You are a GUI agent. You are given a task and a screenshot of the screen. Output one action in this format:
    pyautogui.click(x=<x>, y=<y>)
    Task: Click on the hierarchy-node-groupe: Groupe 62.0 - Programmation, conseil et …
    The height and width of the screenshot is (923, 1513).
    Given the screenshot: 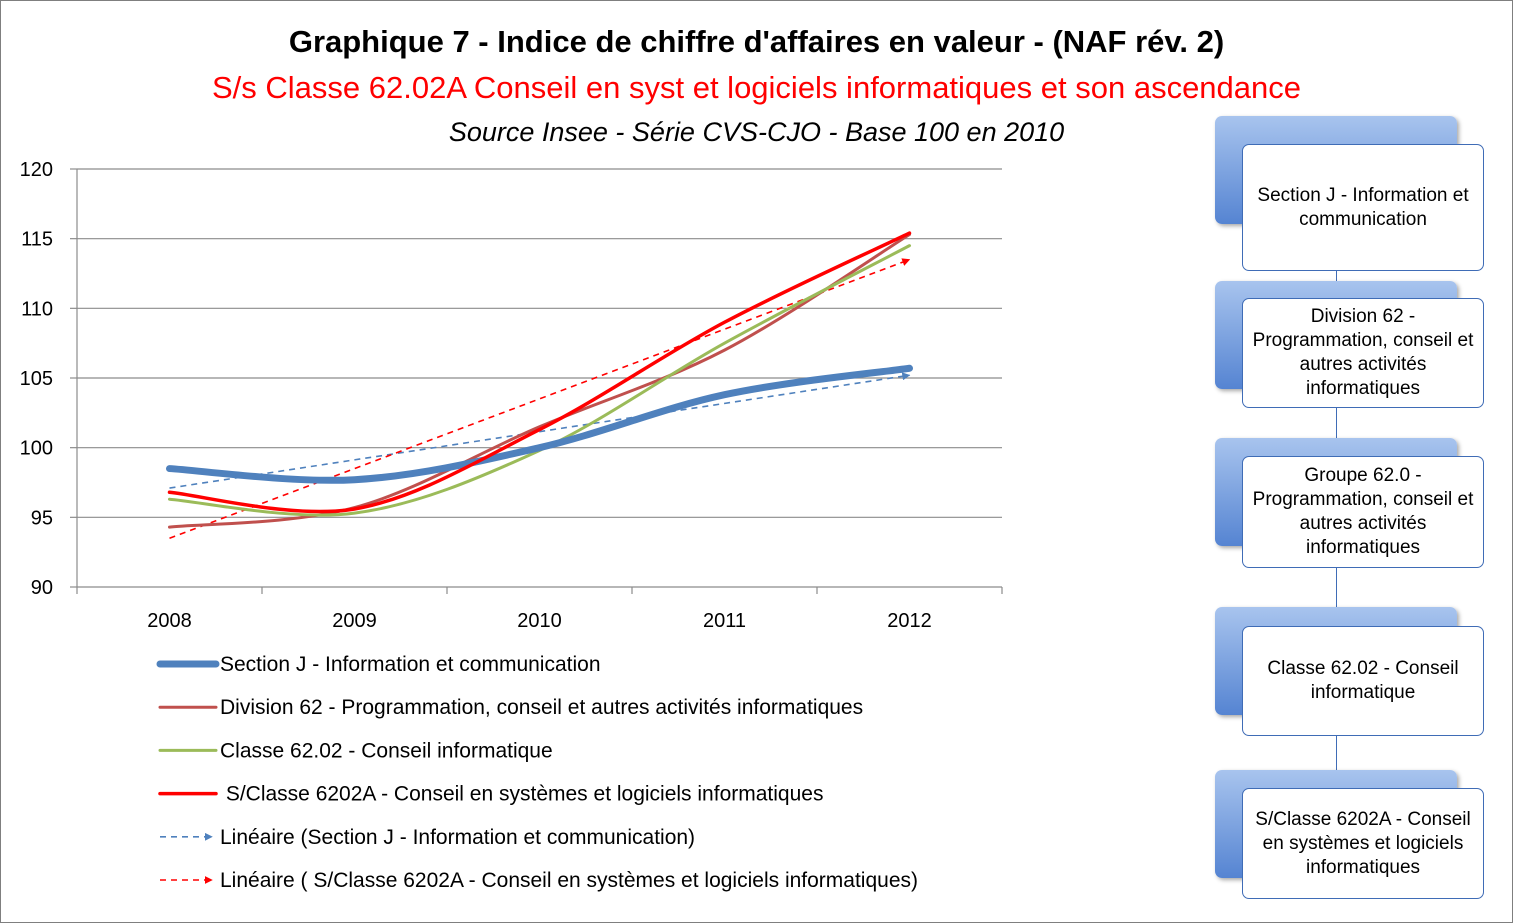 What is the action you would take?
    pyautogui.click(x=1363, y=512)
    